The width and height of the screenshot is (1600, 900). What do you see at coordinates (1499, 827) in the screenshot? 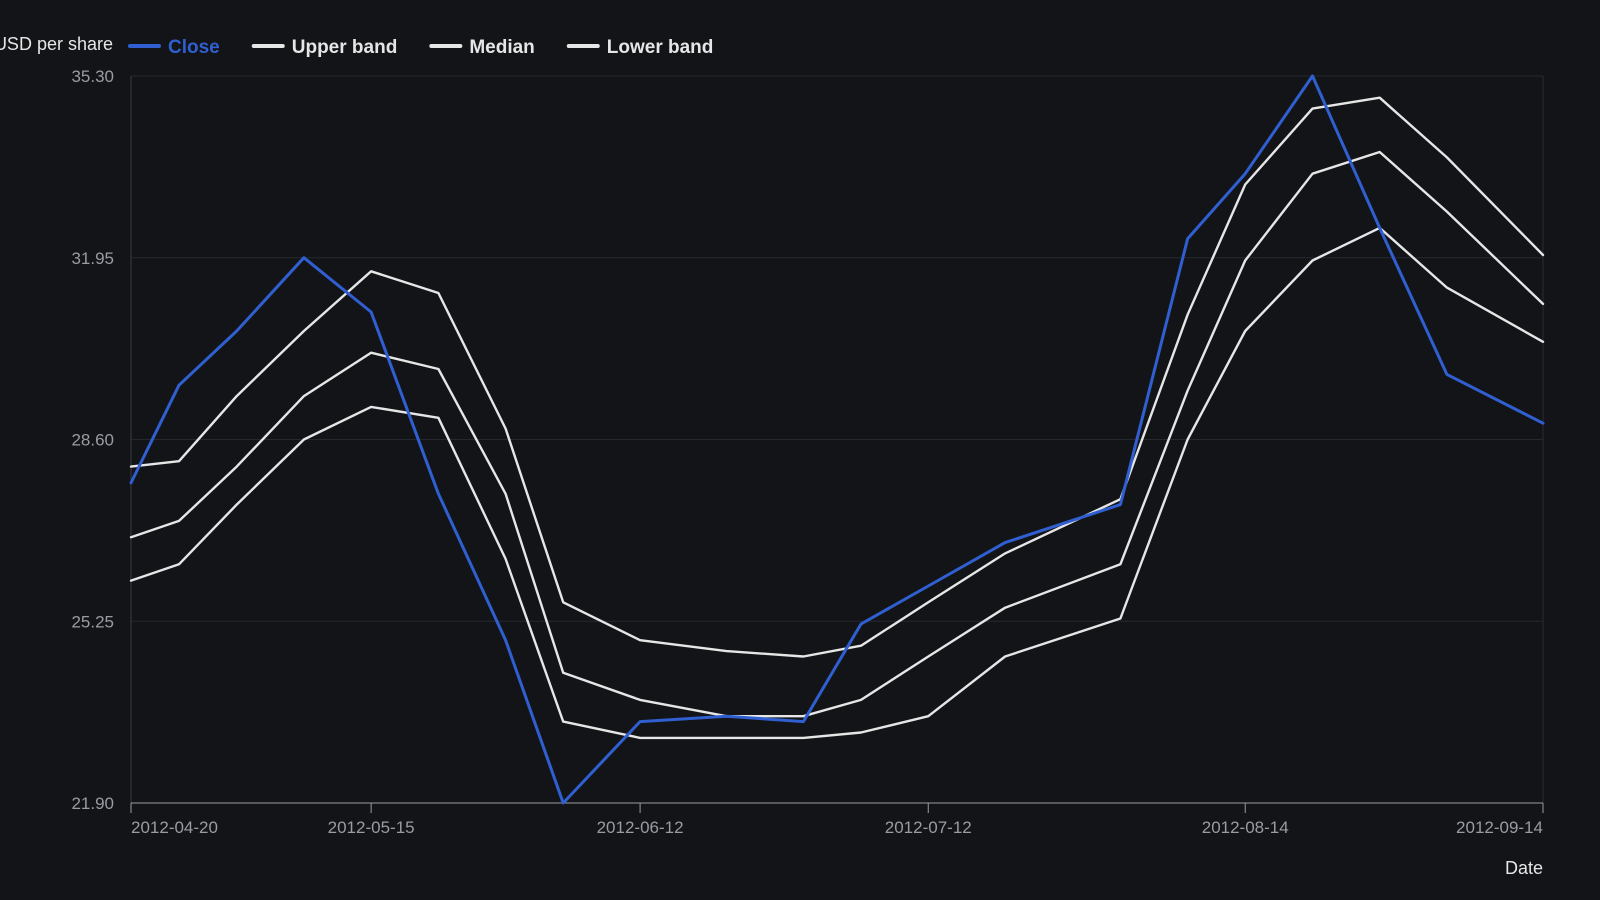
I see `x-tick-label: 2012-09-14` at bounding box center [1499, 827].